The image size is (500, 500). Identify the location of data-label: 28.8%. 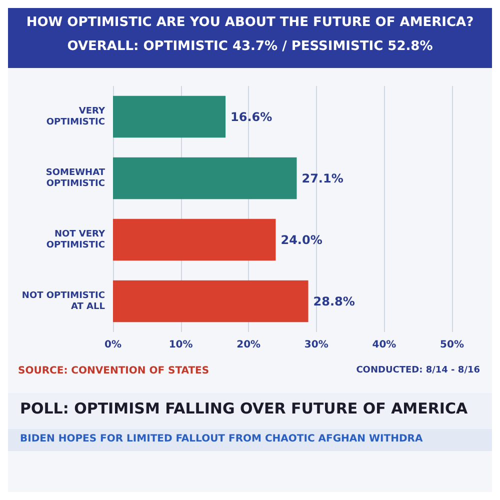
(334, 301).